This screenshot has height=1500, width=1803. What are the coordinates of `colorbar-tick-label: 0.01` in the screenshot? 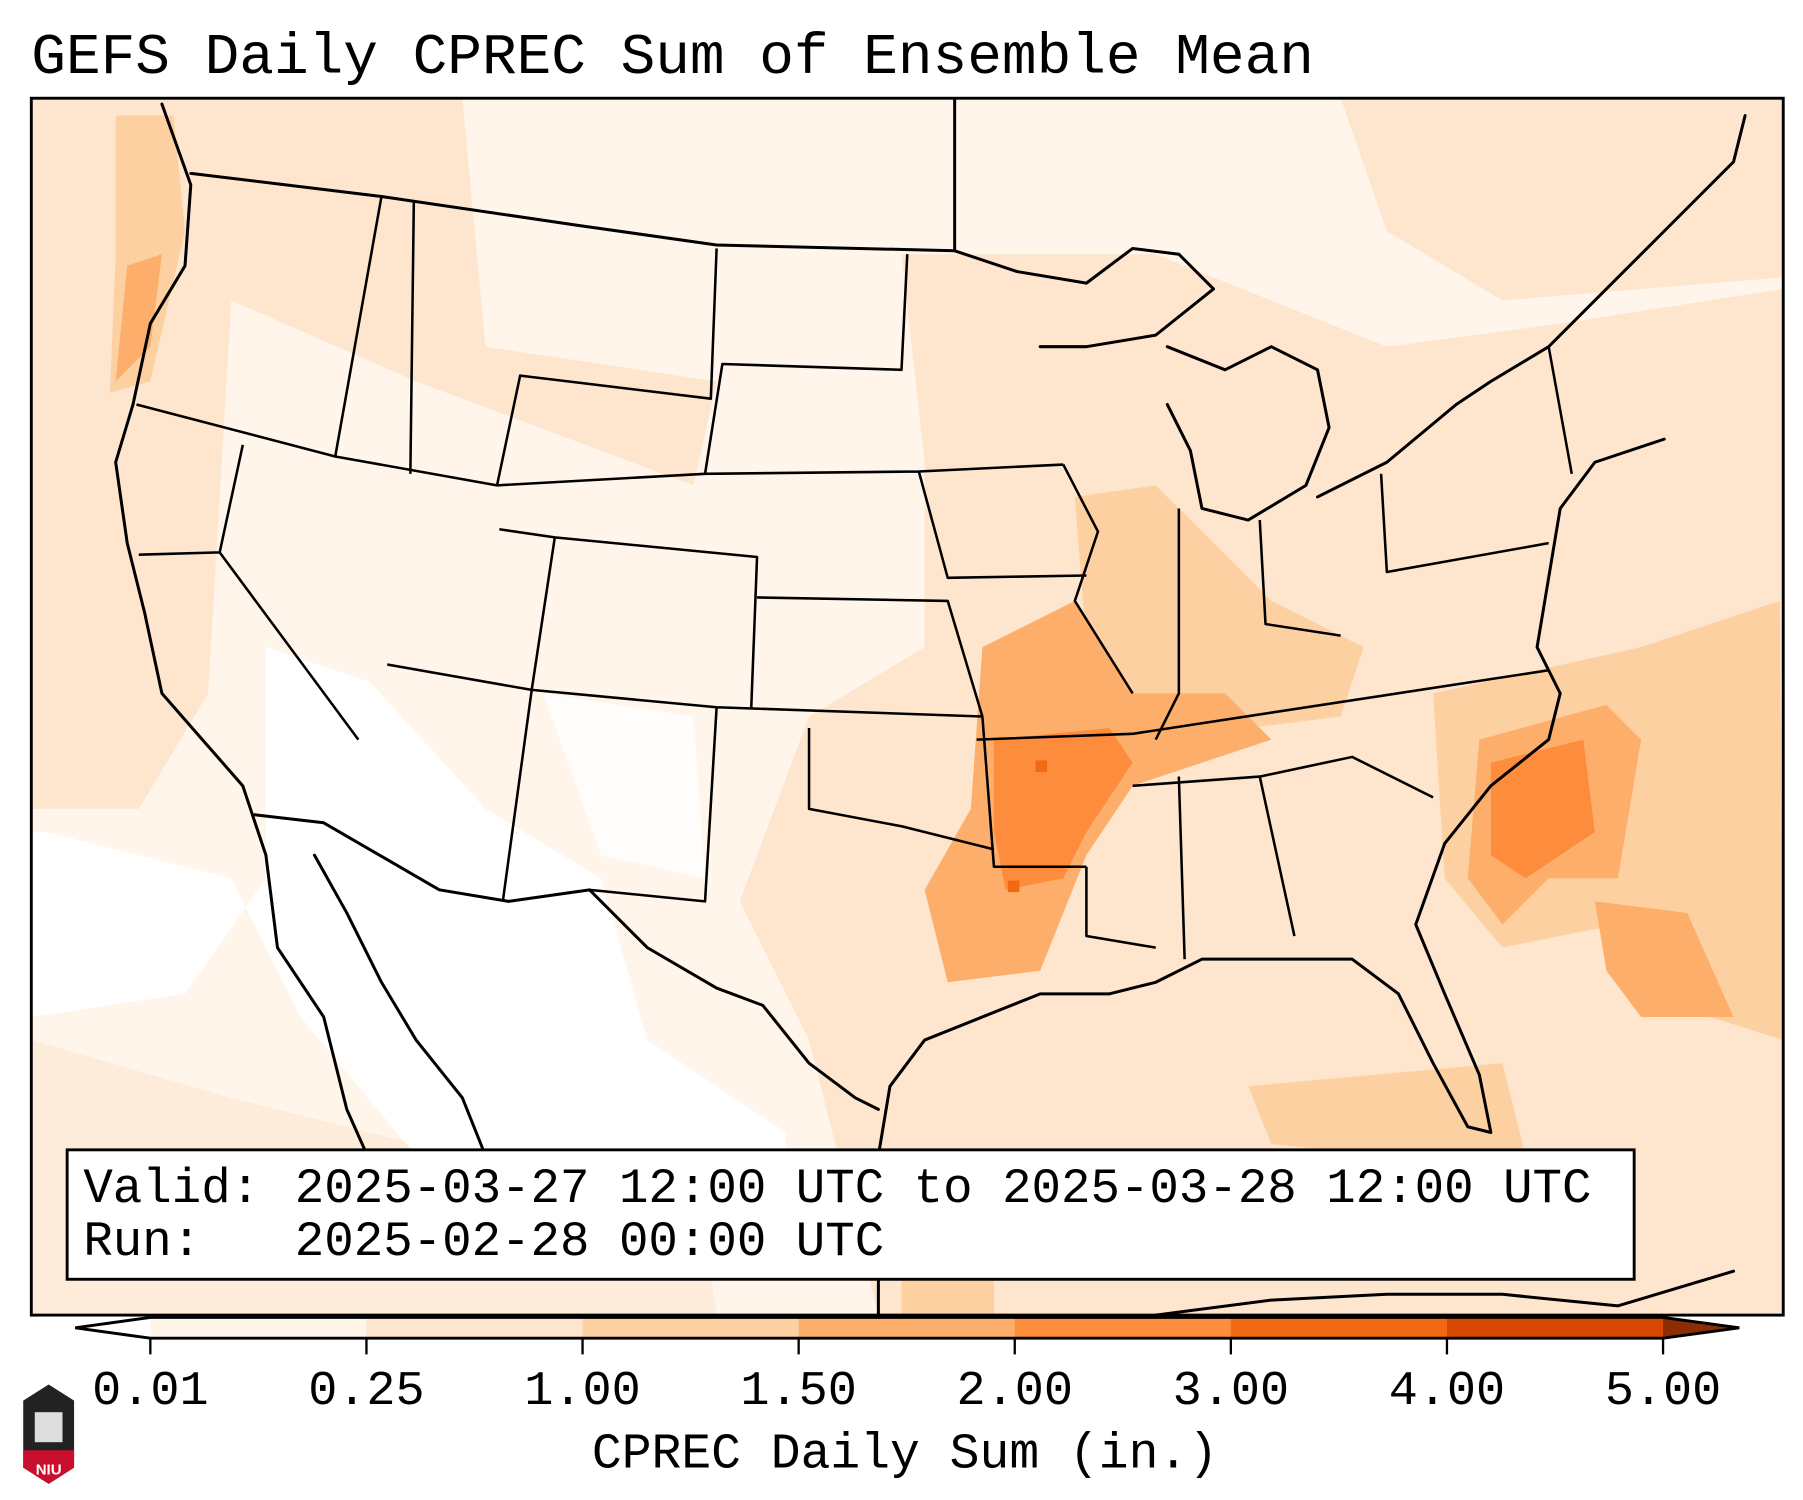 It's located at (150, 1391).